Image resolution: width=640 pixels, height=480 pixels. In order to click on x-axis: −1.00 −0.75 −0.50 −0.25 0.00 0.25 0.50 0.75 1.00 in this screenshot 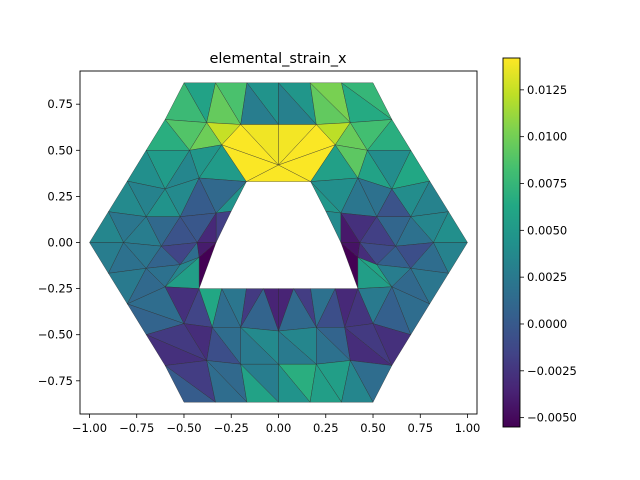, I will do `click(276, 424)`.